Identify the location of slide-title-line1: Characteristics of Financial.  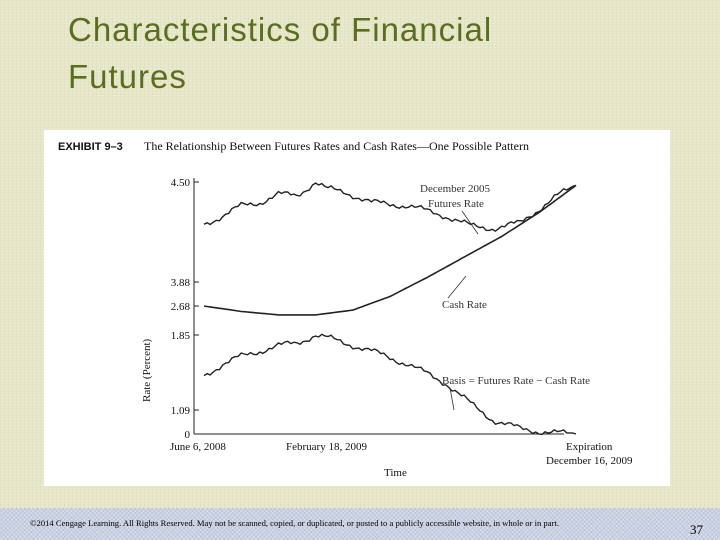
(280, 29).